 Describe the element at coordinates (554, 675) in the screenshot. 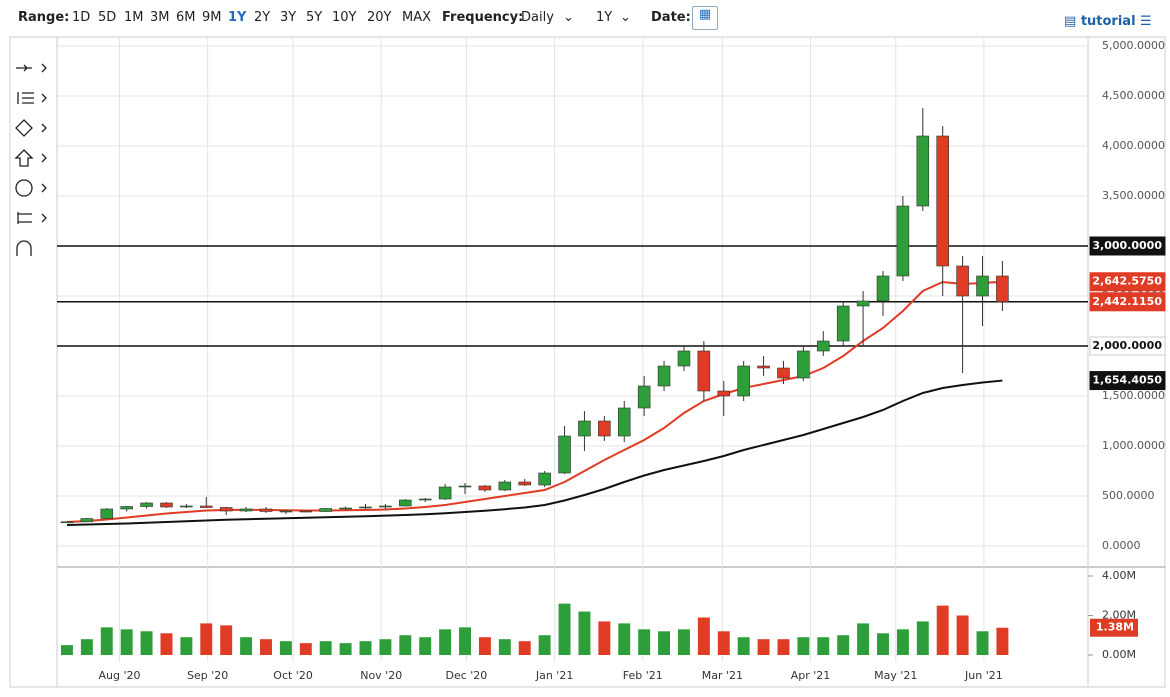

I see `x-tick-label: Jan '21` at that location.